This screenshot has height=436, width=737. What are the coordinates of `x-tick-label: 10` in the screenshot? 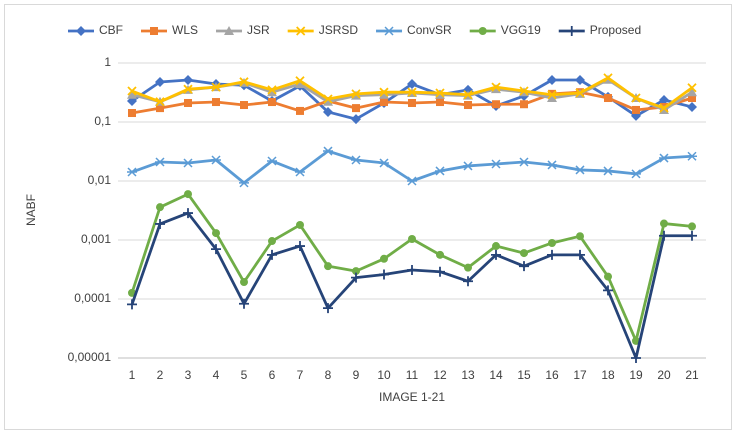 It's located at (384, 375).